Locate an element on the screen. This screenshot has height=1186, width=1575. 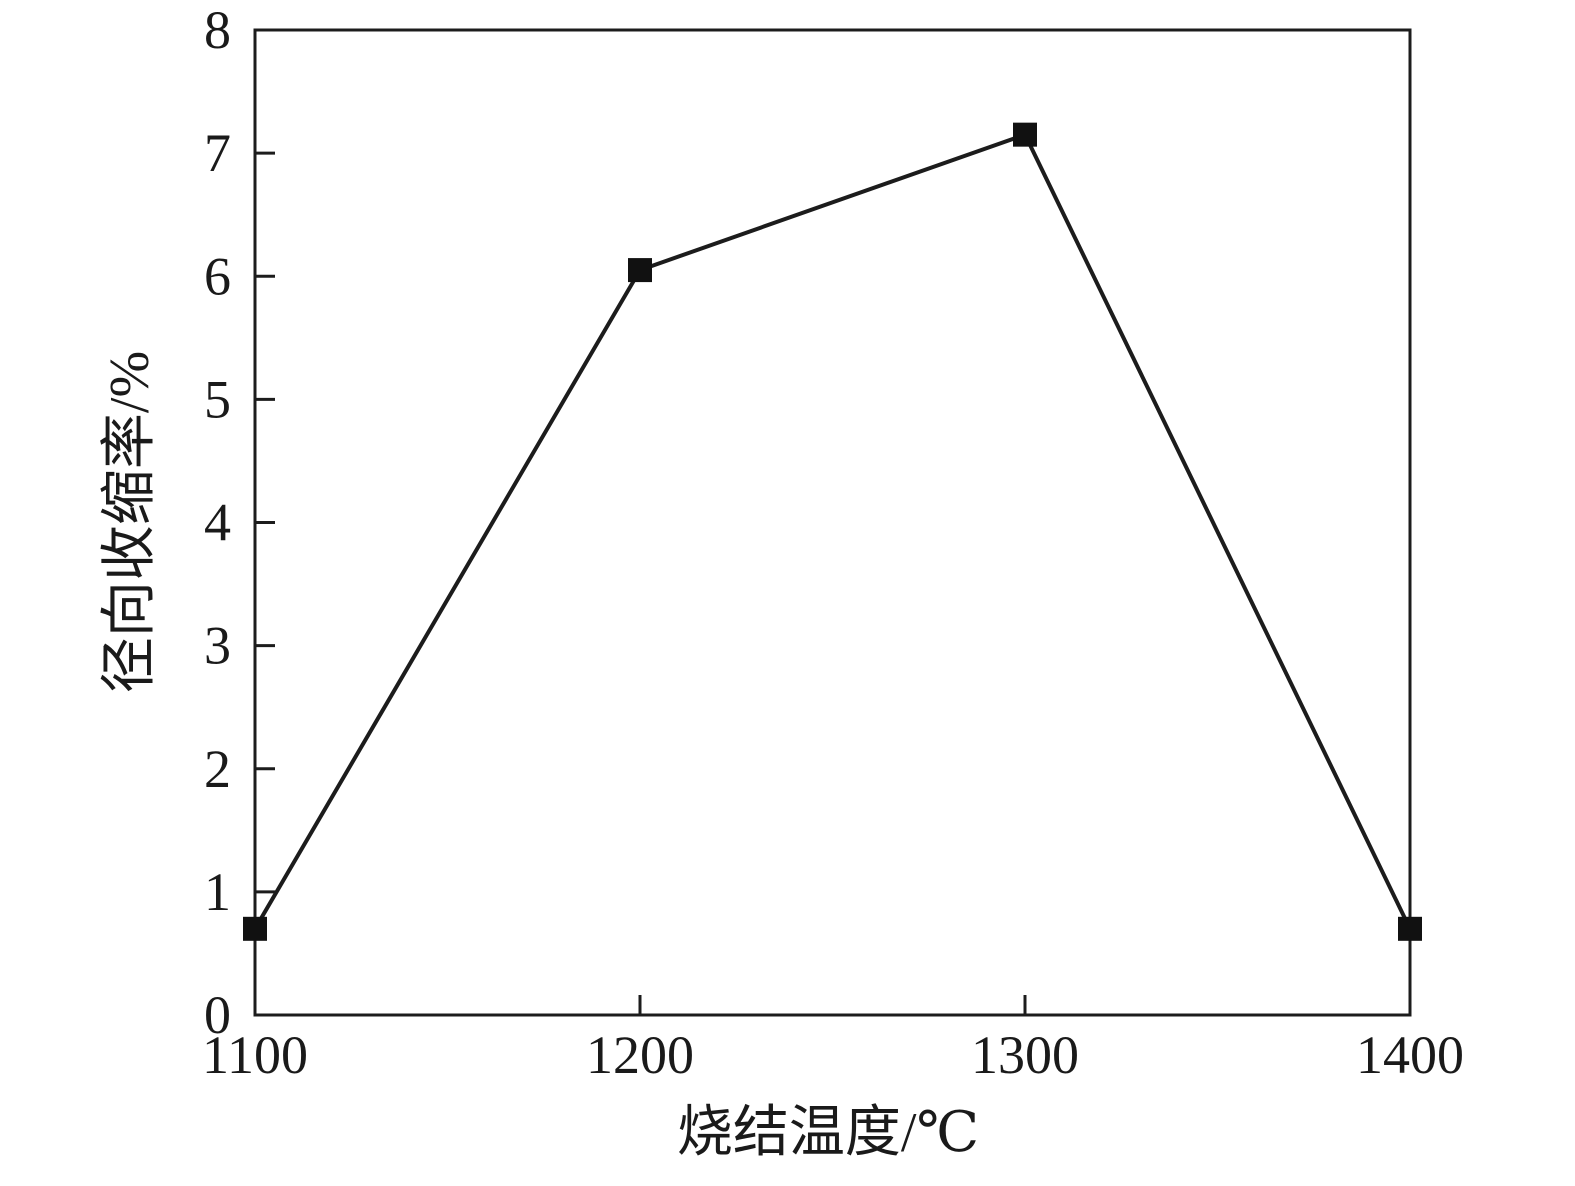
y-tick-label: 3 is located at coordinates (217, 646).